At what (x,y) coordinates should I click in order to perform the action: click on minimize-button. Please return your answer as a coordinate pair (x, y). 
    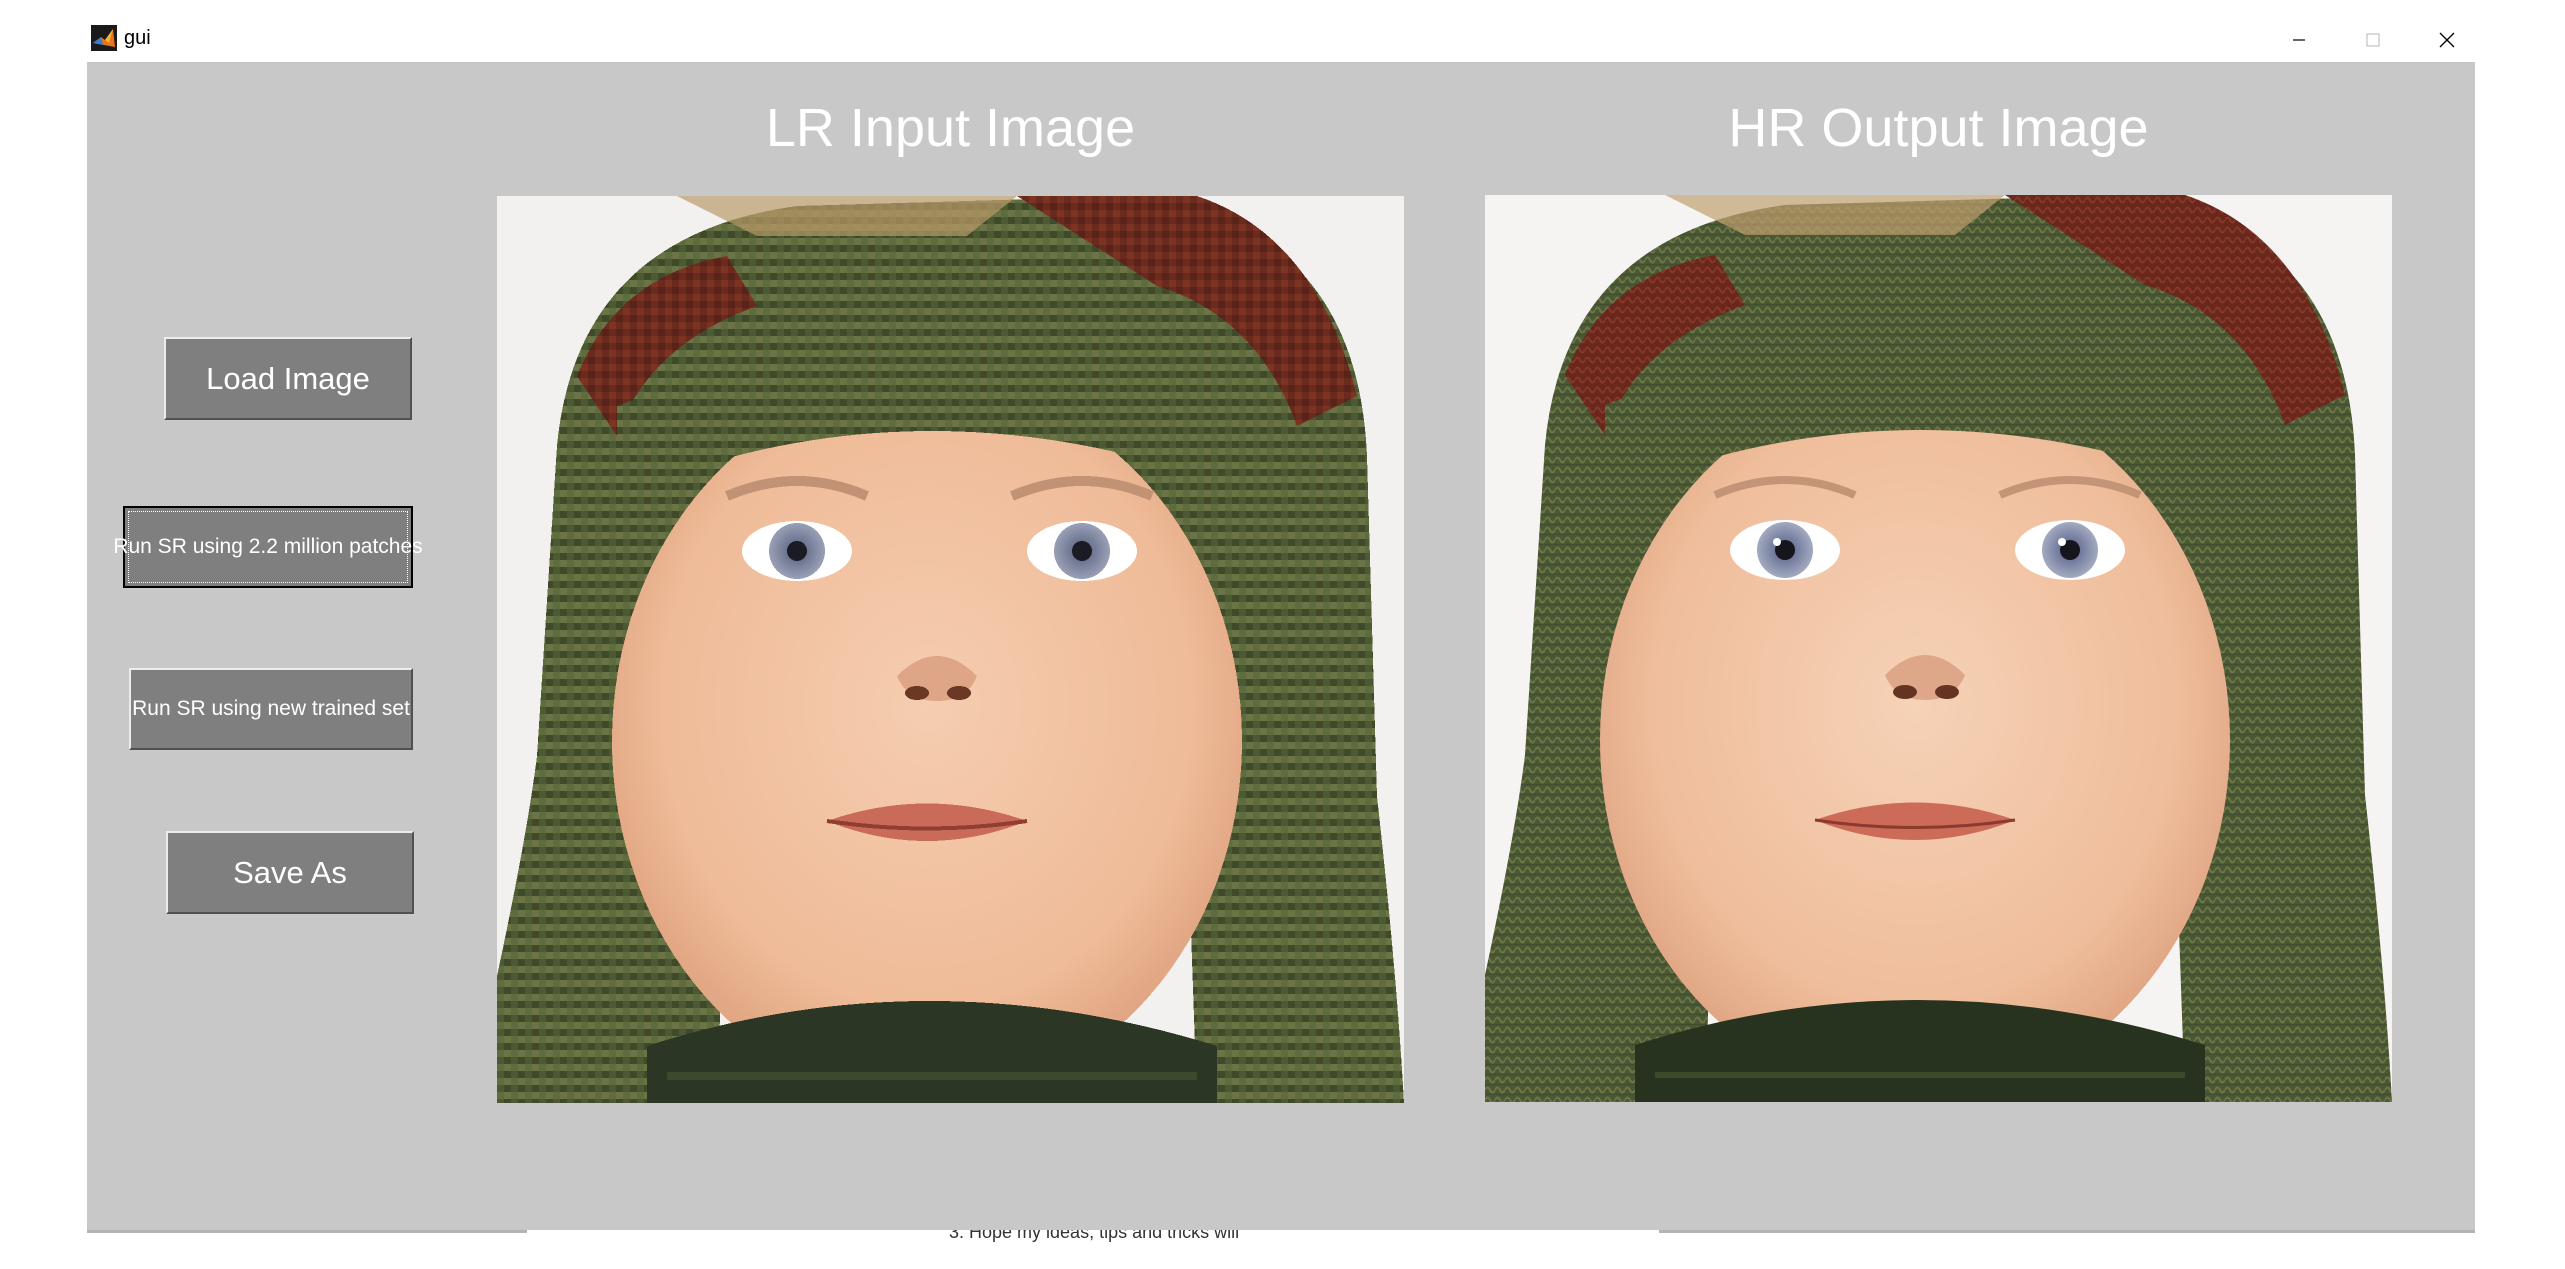
    Looking at the image, I should click on (2299, 40).